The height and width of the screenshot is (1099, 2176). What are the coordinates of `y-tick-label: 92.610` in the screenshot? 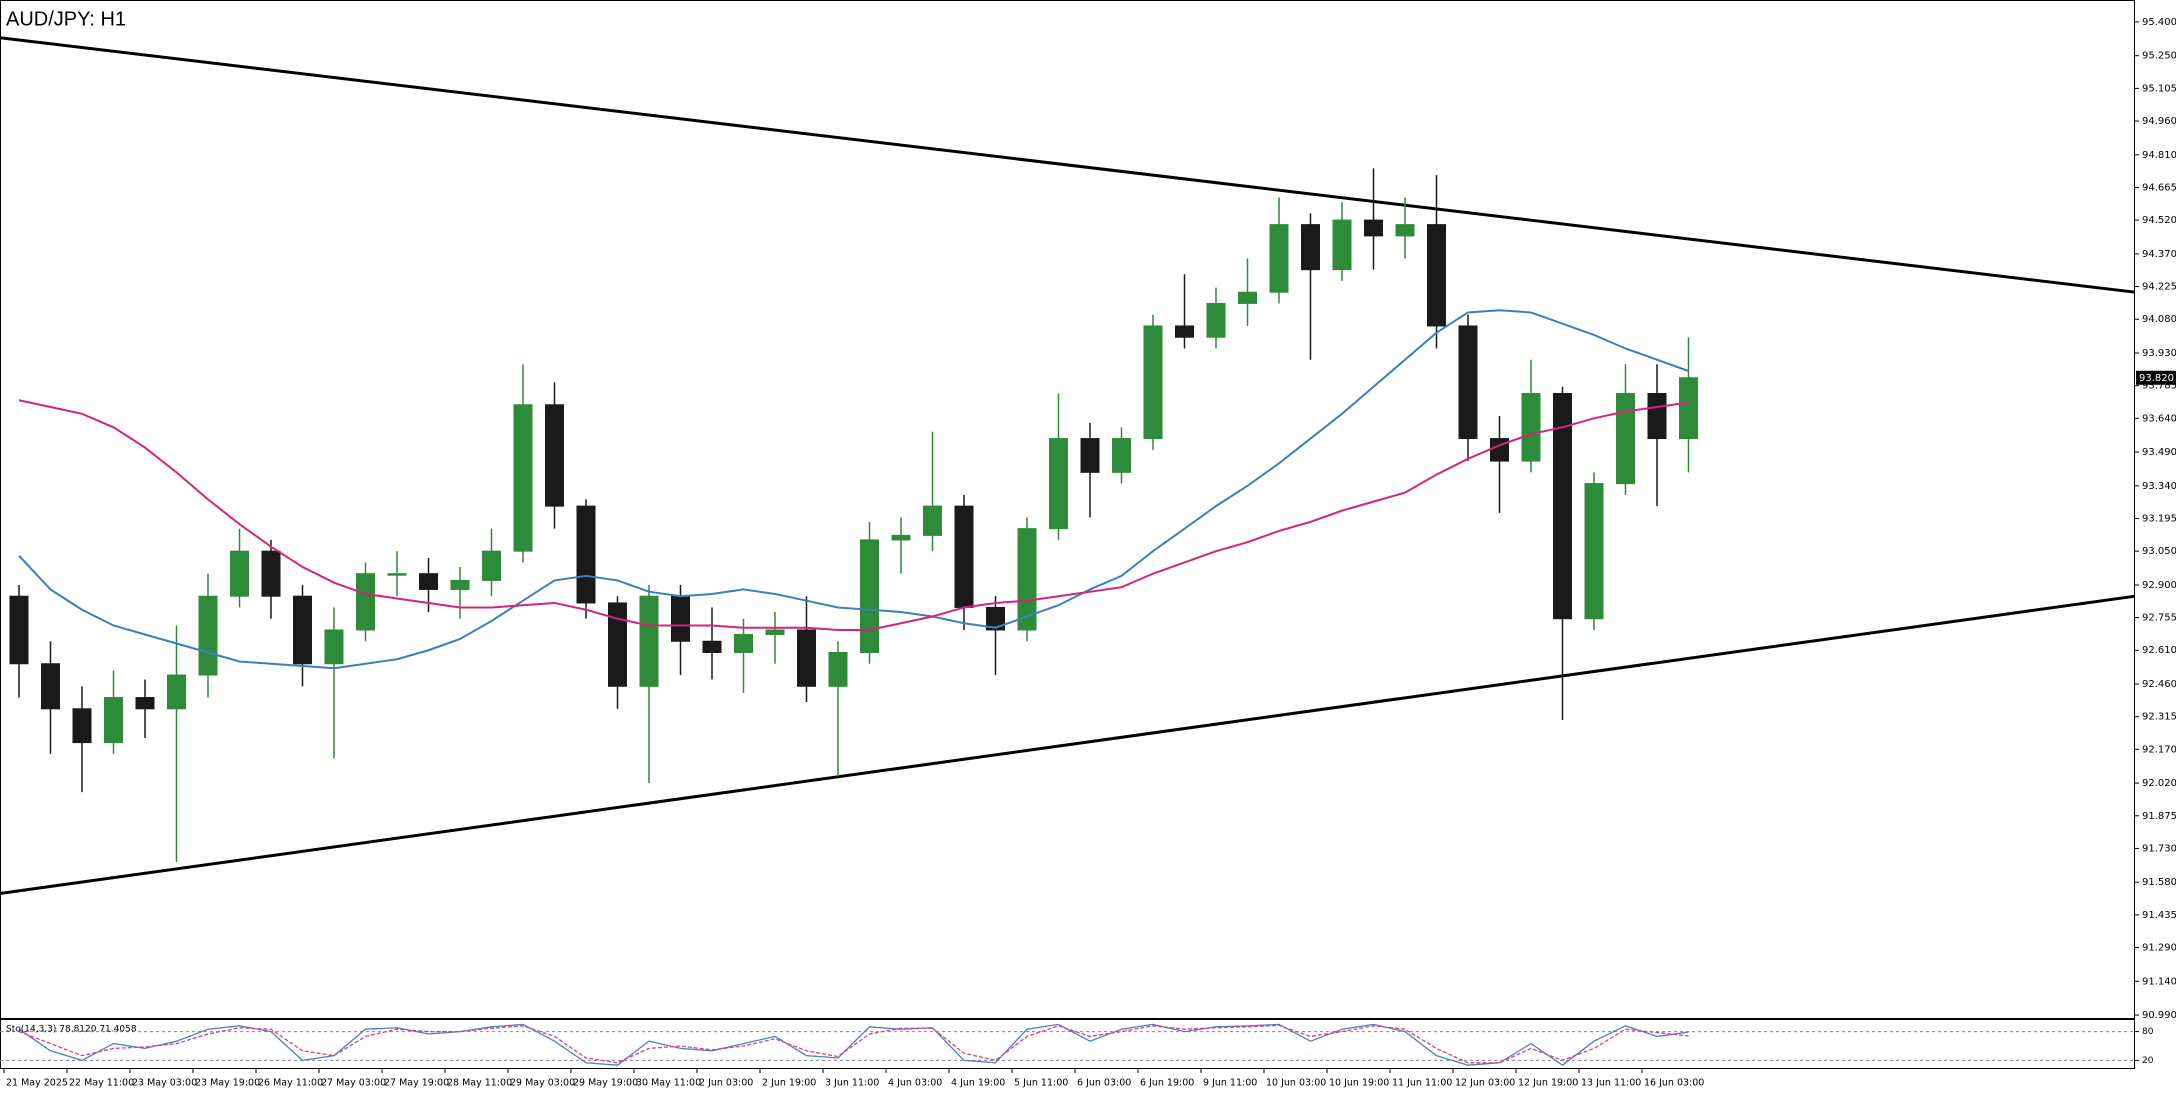 It's located at (2159, 650).